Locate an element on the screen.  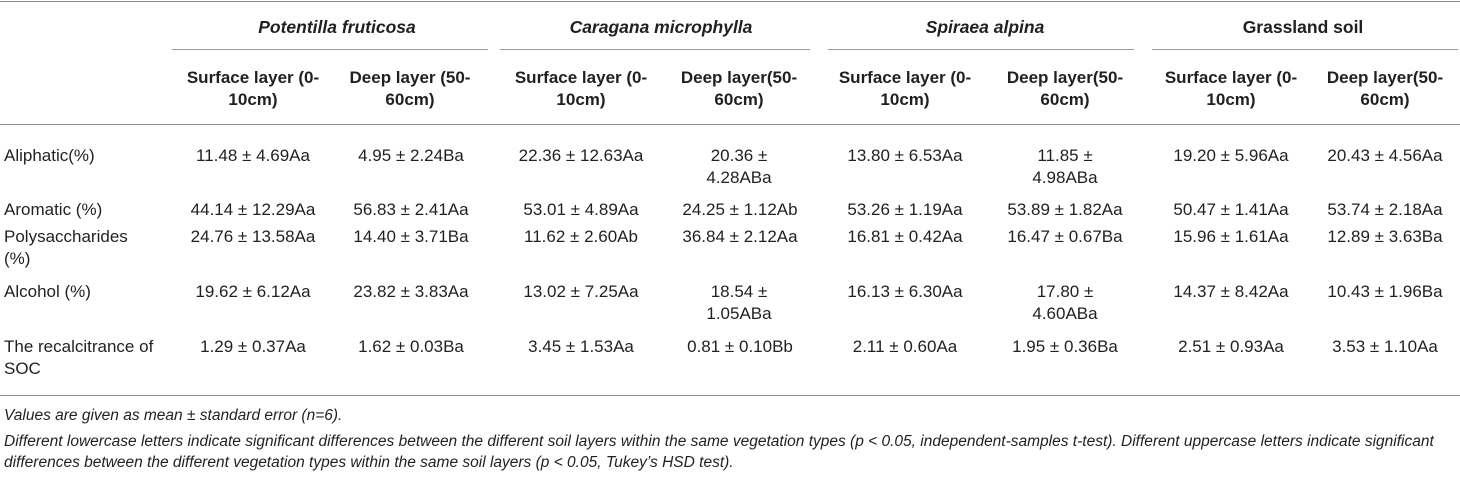
row-label-recalcitrance-of-soc: The recalcitrance of SOC is located at coordinates (79, 357).